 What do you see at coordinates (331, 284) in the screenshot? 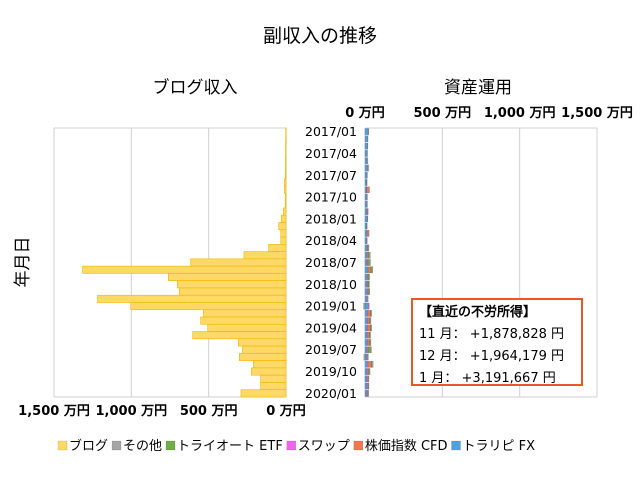
I see `y-tick-label: 2018/10` at bounding box center [331, 284].